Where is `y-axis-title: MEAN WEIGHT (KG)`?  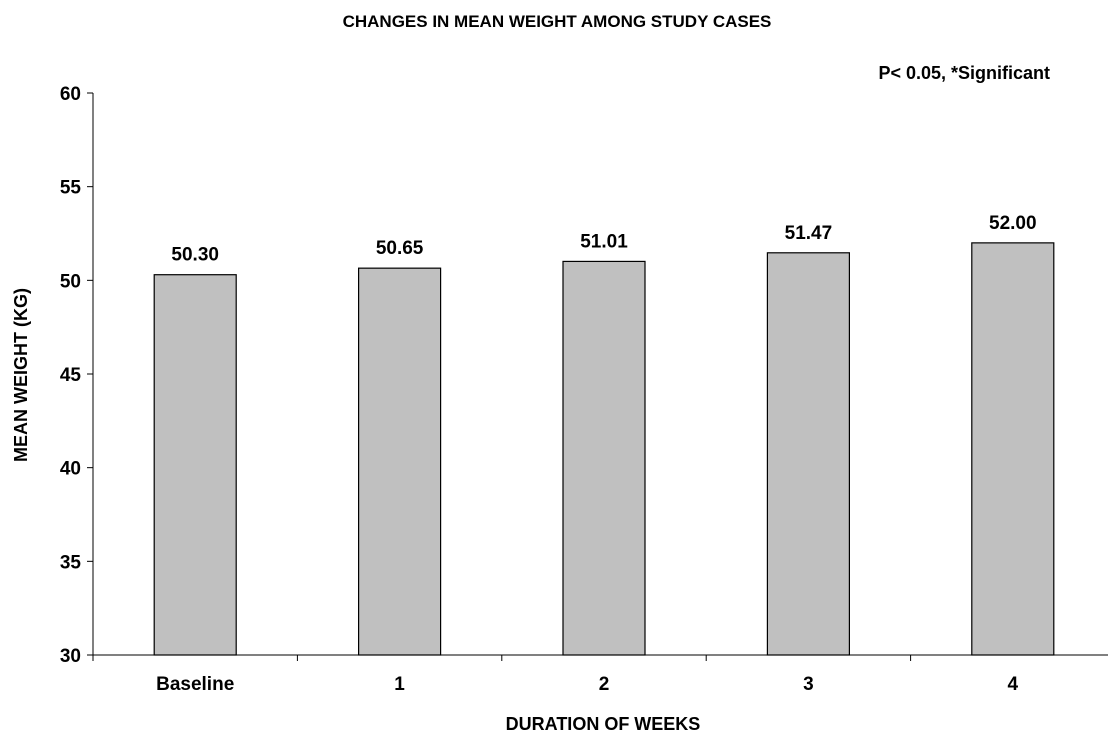 y-axis-title: MEAN WEIGHT (KG) is located at coordinates (21, 375).